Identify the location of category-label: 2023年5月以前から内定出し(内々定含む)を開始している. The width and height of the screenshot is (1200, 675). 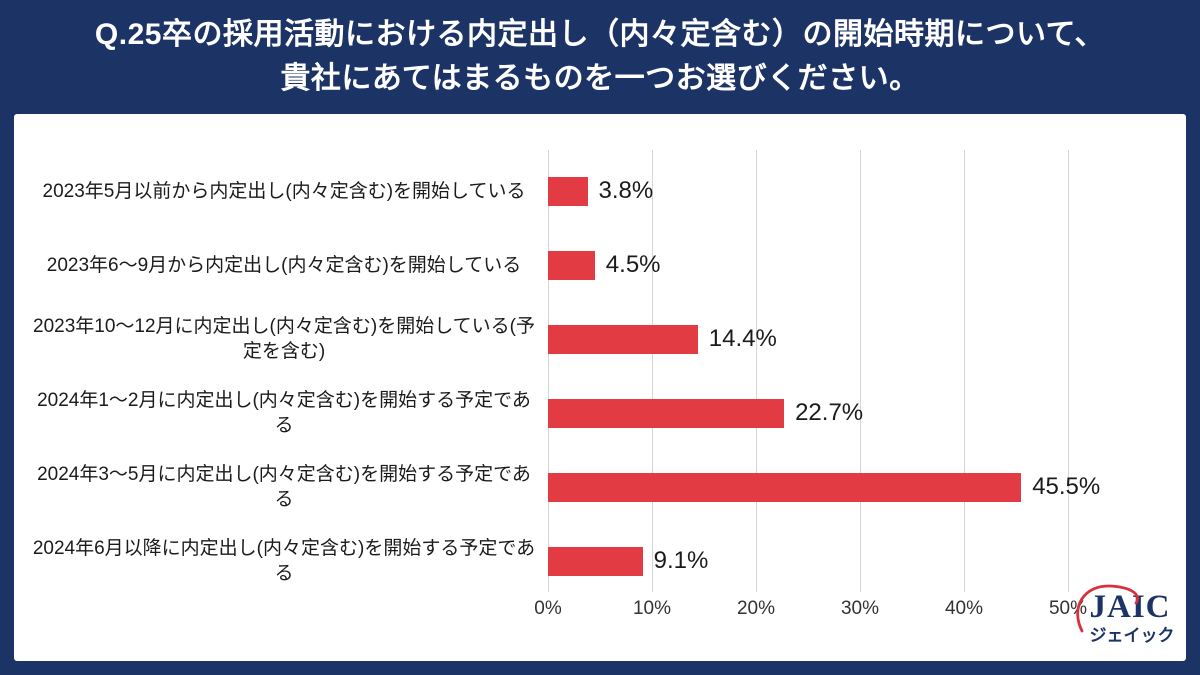
(284, 191).